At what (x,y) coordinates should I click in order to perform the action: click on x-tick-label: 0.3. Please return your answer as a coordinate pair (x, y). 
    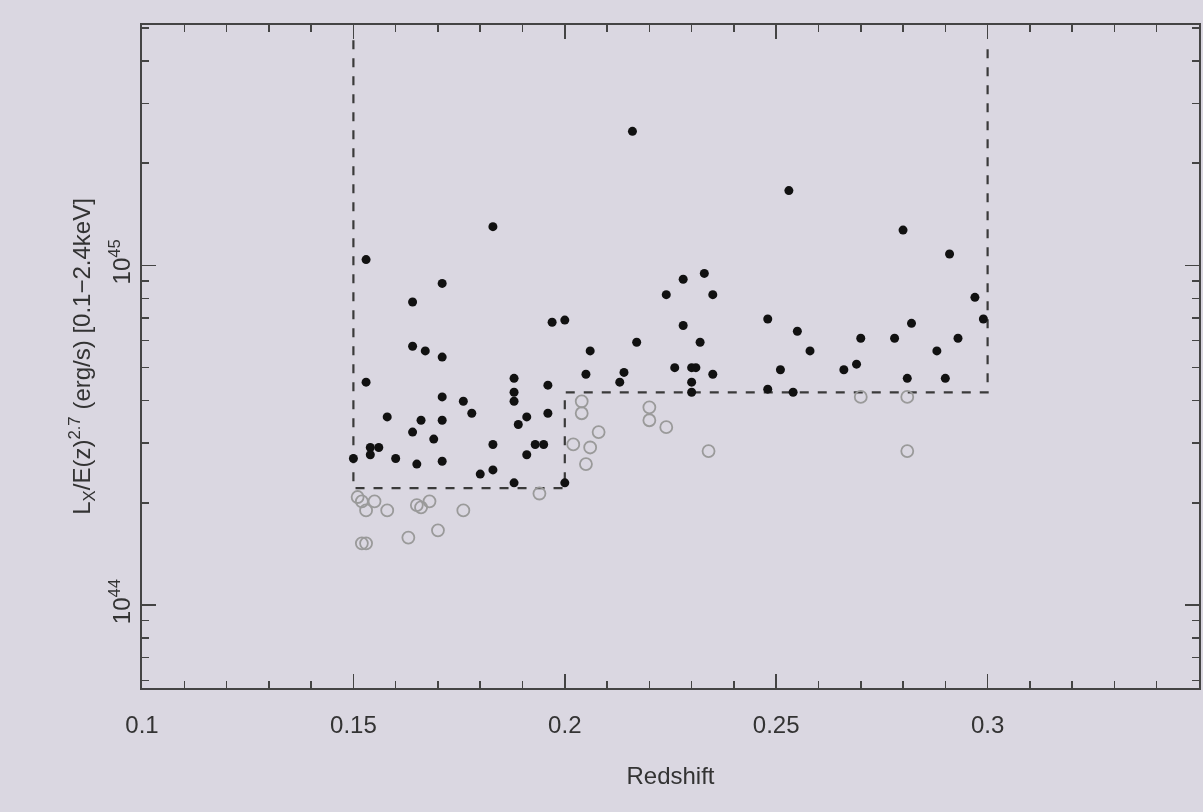
    Looking at the image, I should click on (987, 724).